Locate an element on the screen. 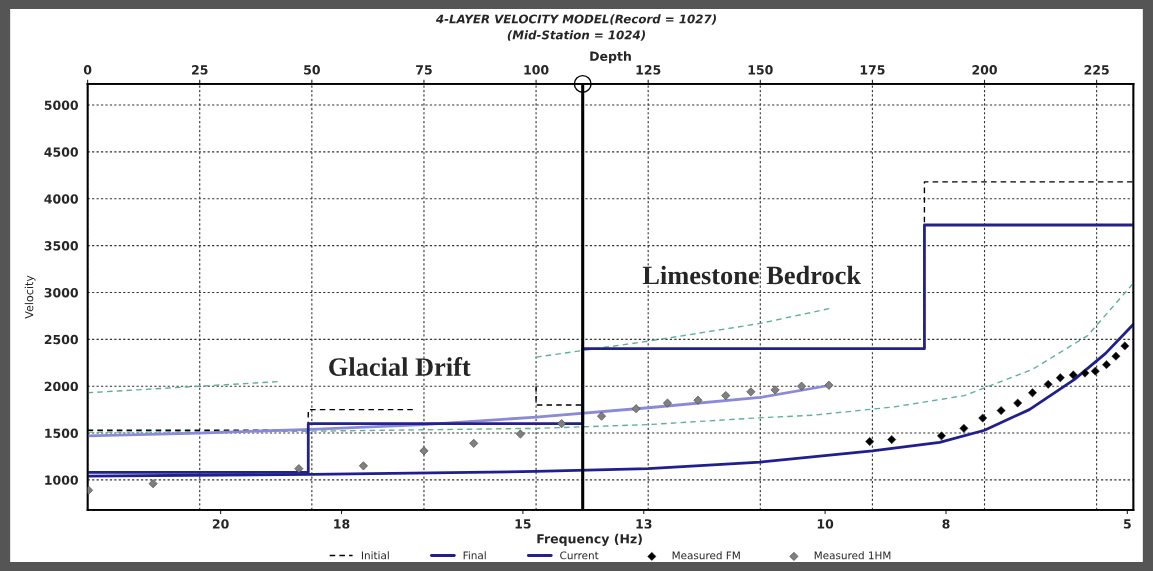 Image resolution: width=1153 pixels, height=571 pixels. y-tick-label: 1500 is located at coordinates (61, 433).